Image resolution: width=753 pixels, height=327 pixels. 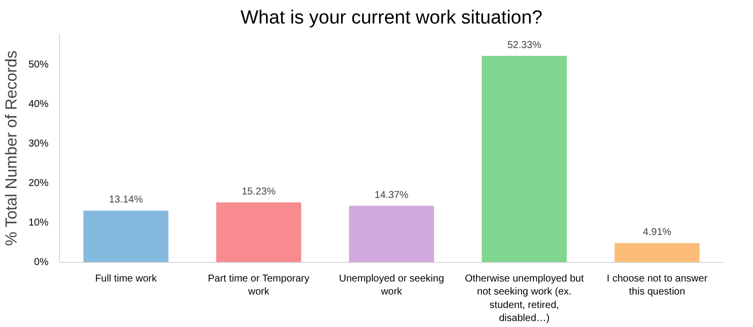 I want to click on data-label: 52.33%, so click(x=524, y=45).